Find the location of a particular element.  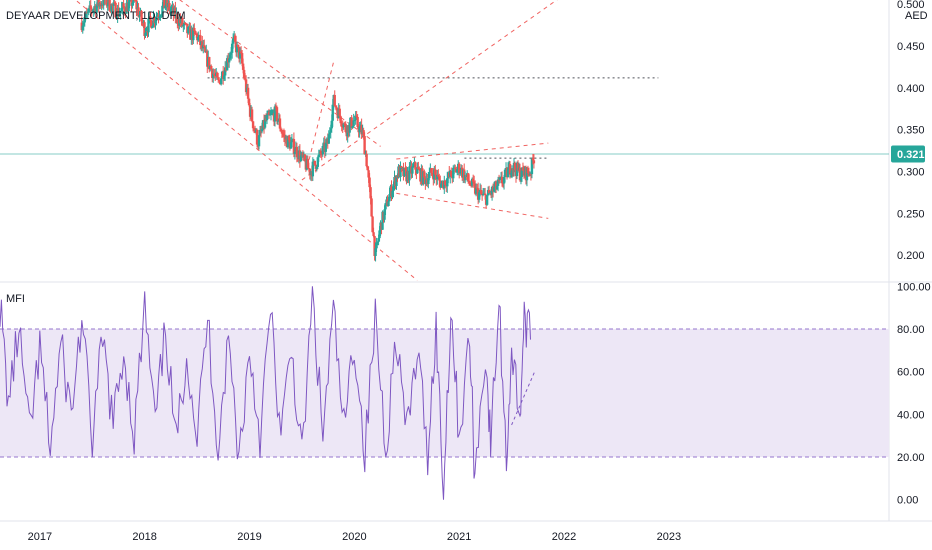

time-axis: 2017 2018 2019 2020 2021 2022 2023 is located at coordinates (354, 537).